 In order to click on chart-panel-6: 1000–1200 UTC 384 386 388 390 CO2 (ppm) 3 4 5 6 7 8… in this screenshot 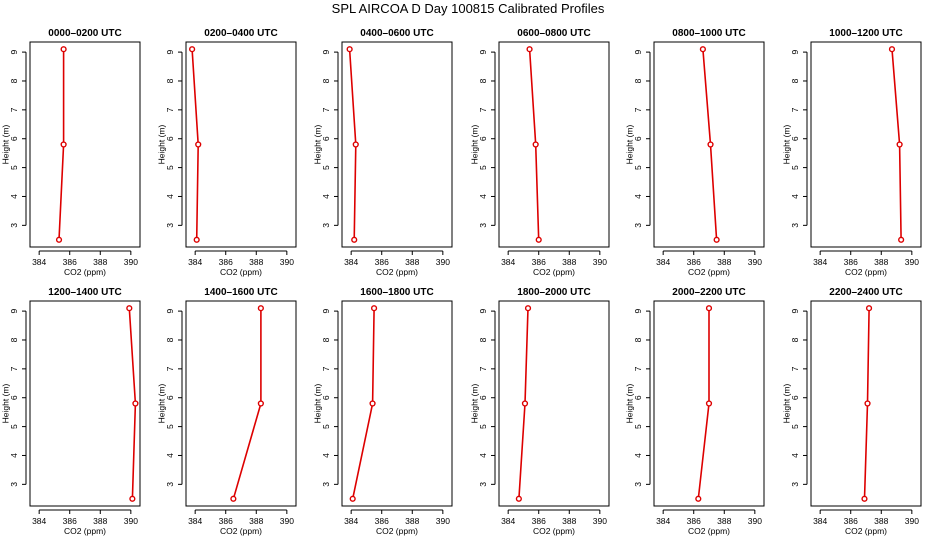, I will do `click(851, 152)`.